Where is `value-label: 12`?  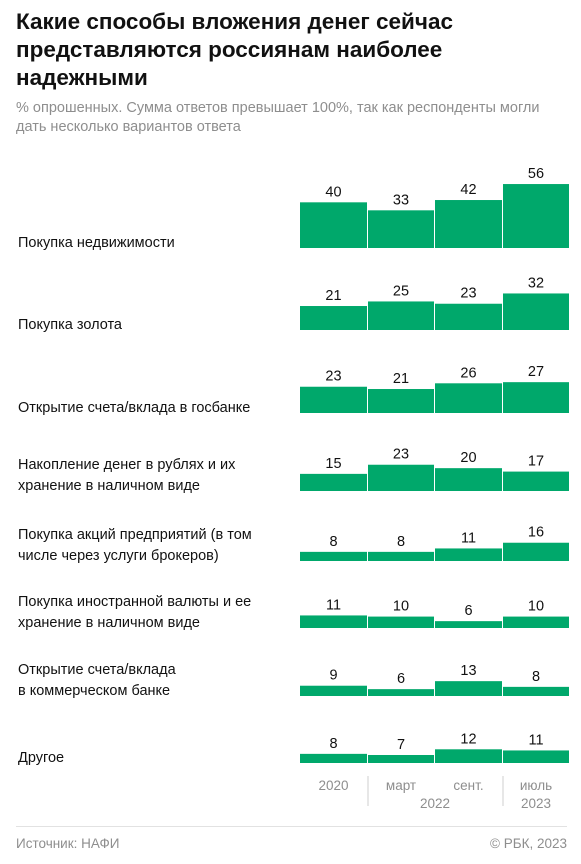
value-label: 12 is located at coordinates (468, 739).